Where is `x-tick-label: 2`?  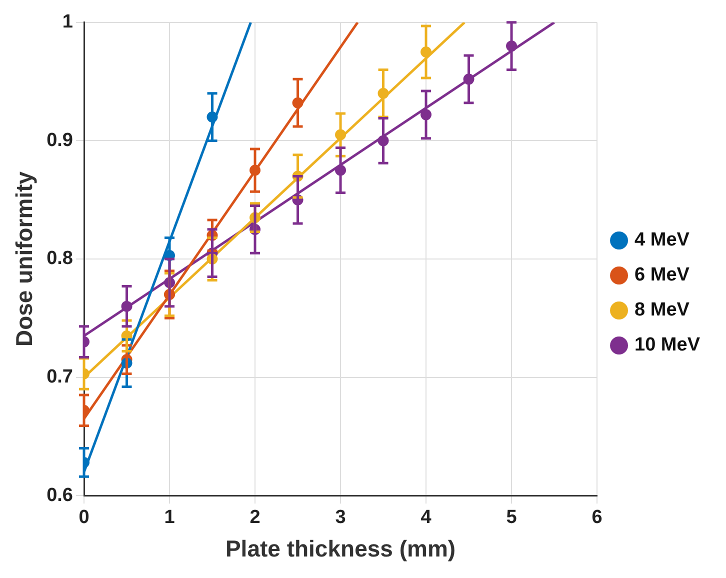 x-tick-label: 2 is located at coordinates (255, 517).